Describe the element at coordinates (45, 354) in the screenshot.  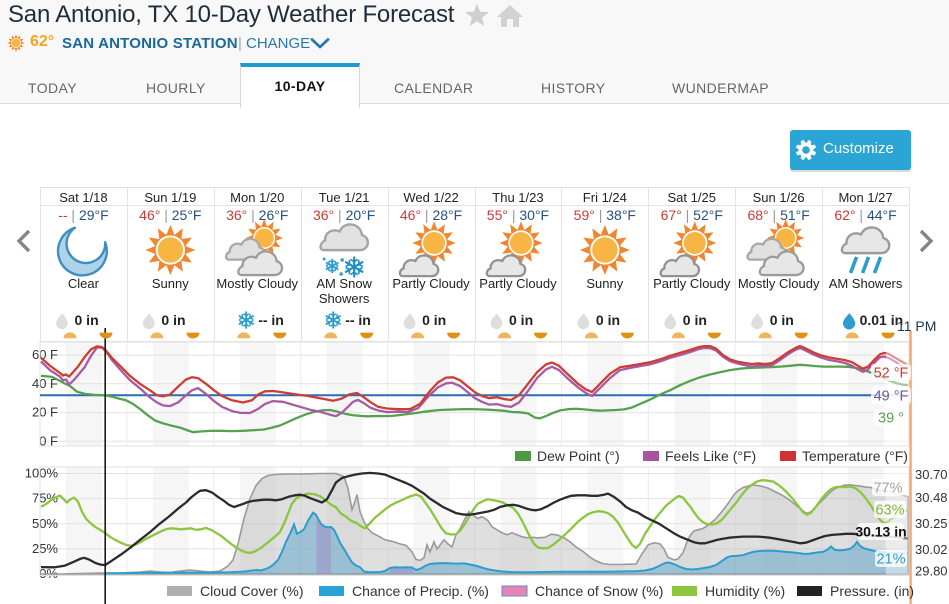
I see `svg-text: 60 F` at that location.